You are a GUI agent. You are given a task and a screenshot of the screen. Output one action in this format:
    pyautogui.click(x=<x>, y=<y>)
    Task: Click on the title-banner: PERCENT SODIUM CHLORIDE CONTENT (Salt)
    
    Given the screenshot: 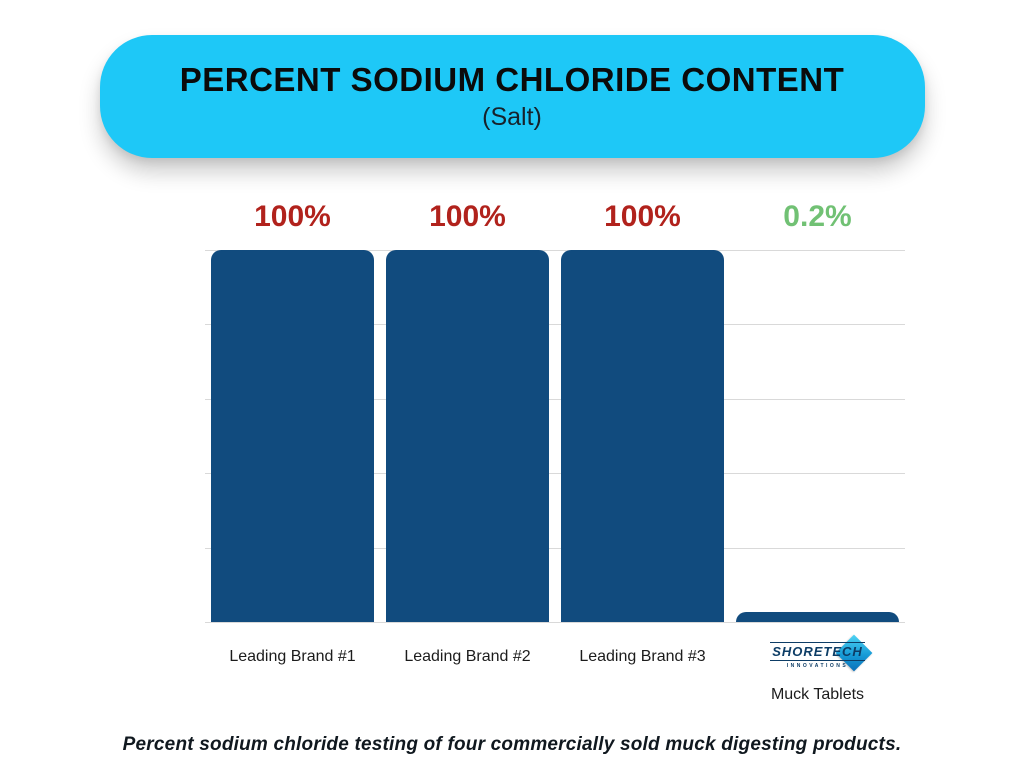 What is the action you would take?
    pyautogui.click(x=512, y=96)
    